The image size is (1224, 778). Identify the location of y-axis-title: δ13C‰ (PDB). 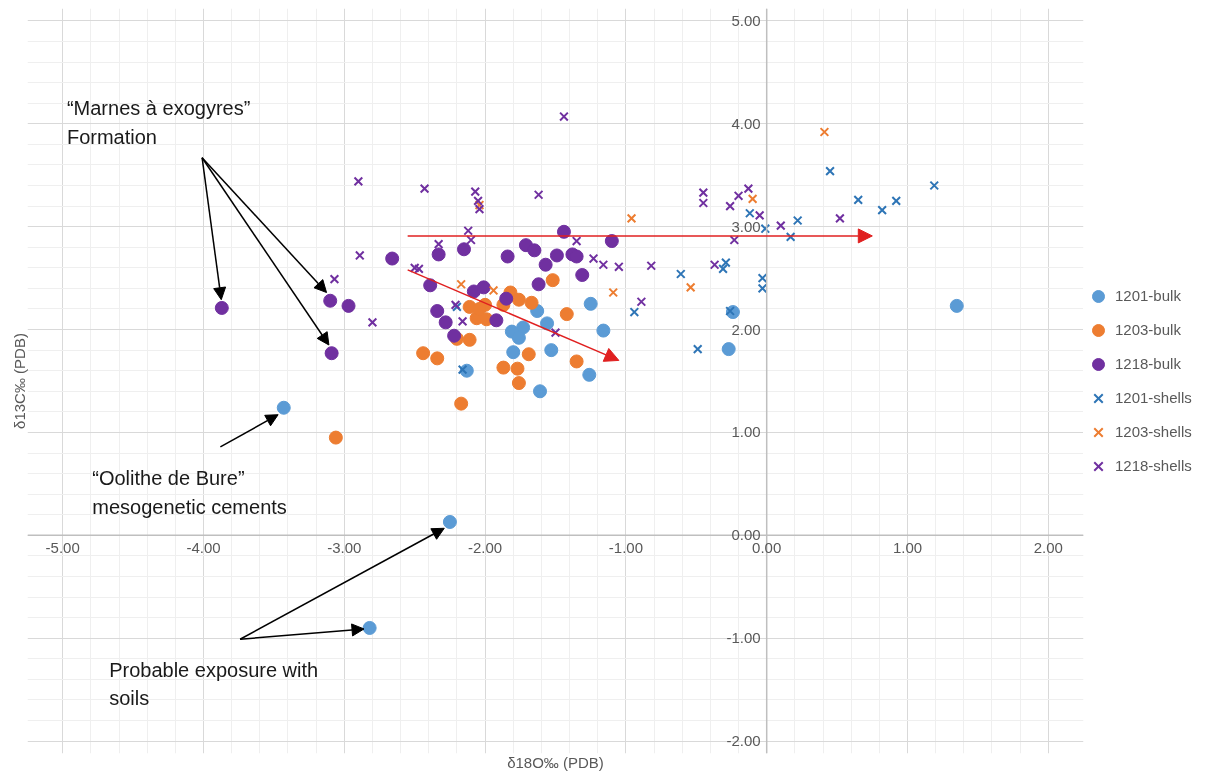
(19, 381).